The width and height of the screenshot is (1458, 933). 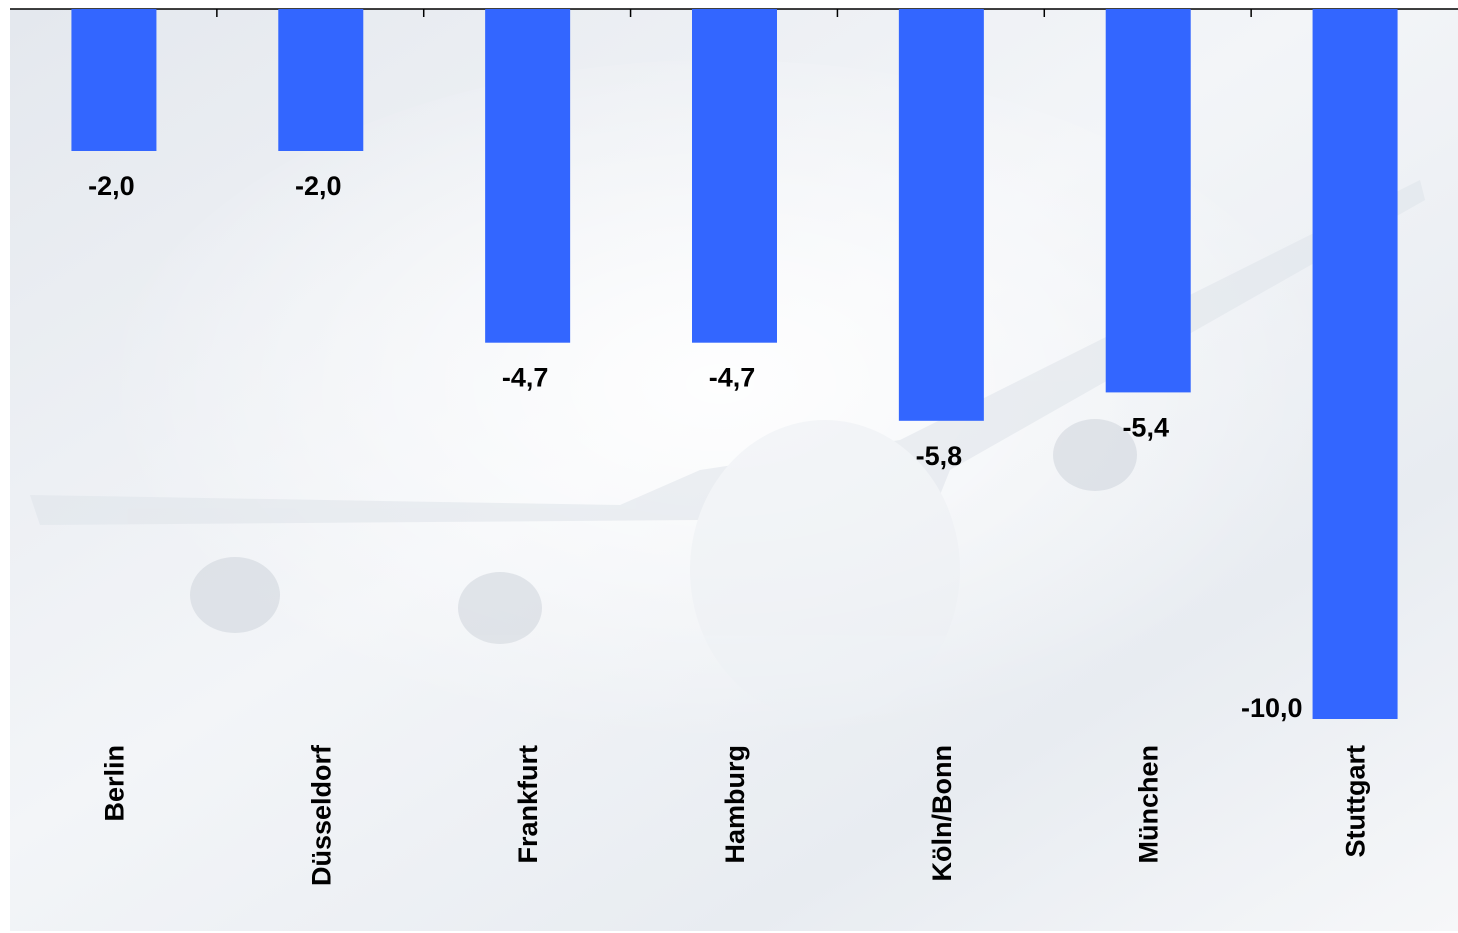 I want to click on x-tick-label: Hamburg, so click(x=735, y=804).